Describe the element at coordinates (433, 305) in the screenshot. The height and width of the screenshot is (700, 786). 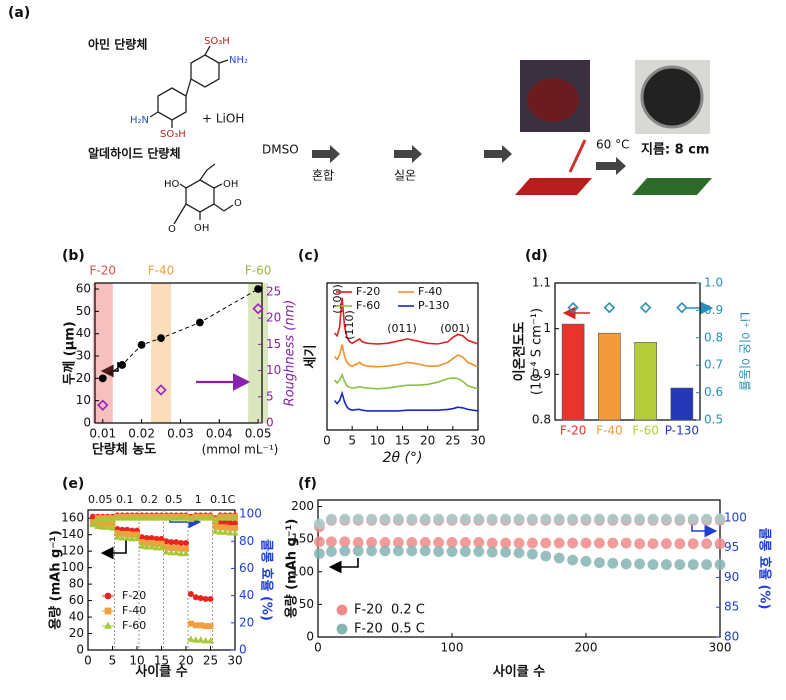
I see `legend-label: P-130` at that location.